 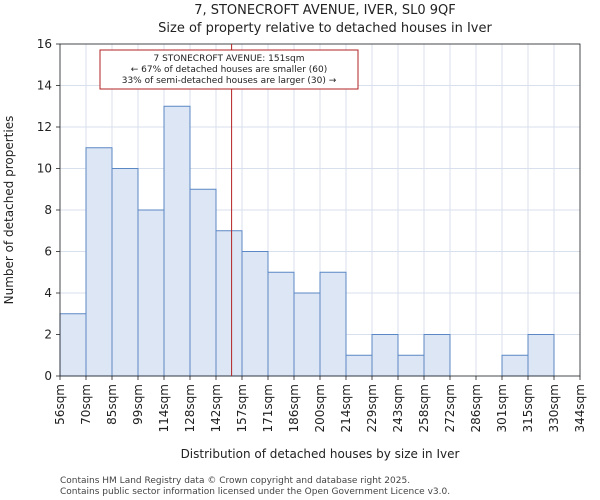 I want to click on bar-70sqm, so click(x=99, y=262).